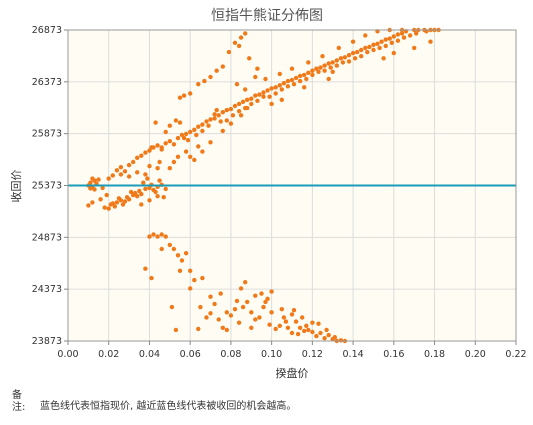 The image size is (533, 425). I want to click on chart-title: 恒指牛熊证分佈图, so click(267, 15).